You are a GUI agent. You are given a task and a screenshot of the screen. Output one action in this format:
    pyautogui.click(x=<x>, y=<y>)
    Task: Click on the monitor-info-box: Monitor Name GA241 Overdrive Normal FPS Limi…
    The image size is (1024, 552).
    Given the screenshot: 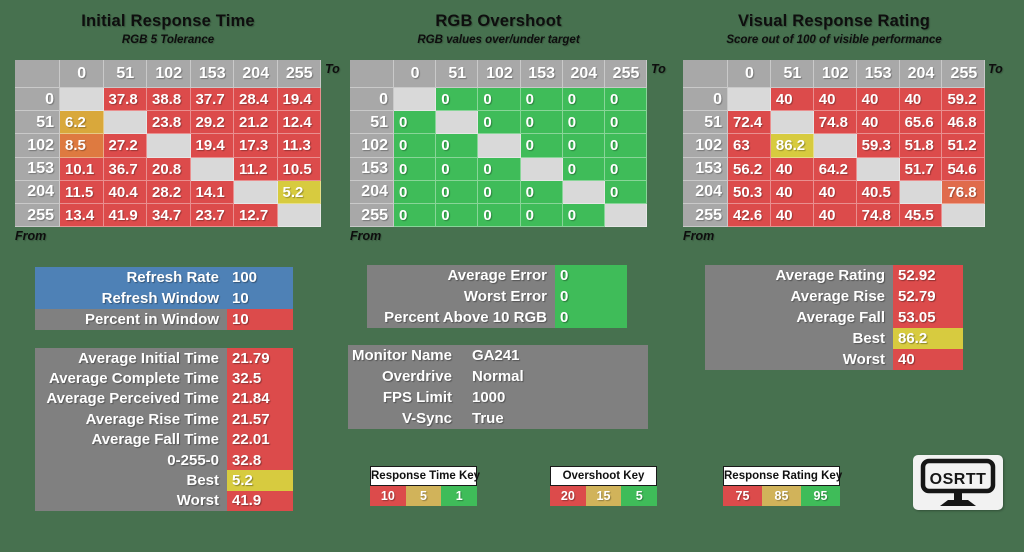 What is the action you would take?
    pyautogui.click(x=498, y=387)
    